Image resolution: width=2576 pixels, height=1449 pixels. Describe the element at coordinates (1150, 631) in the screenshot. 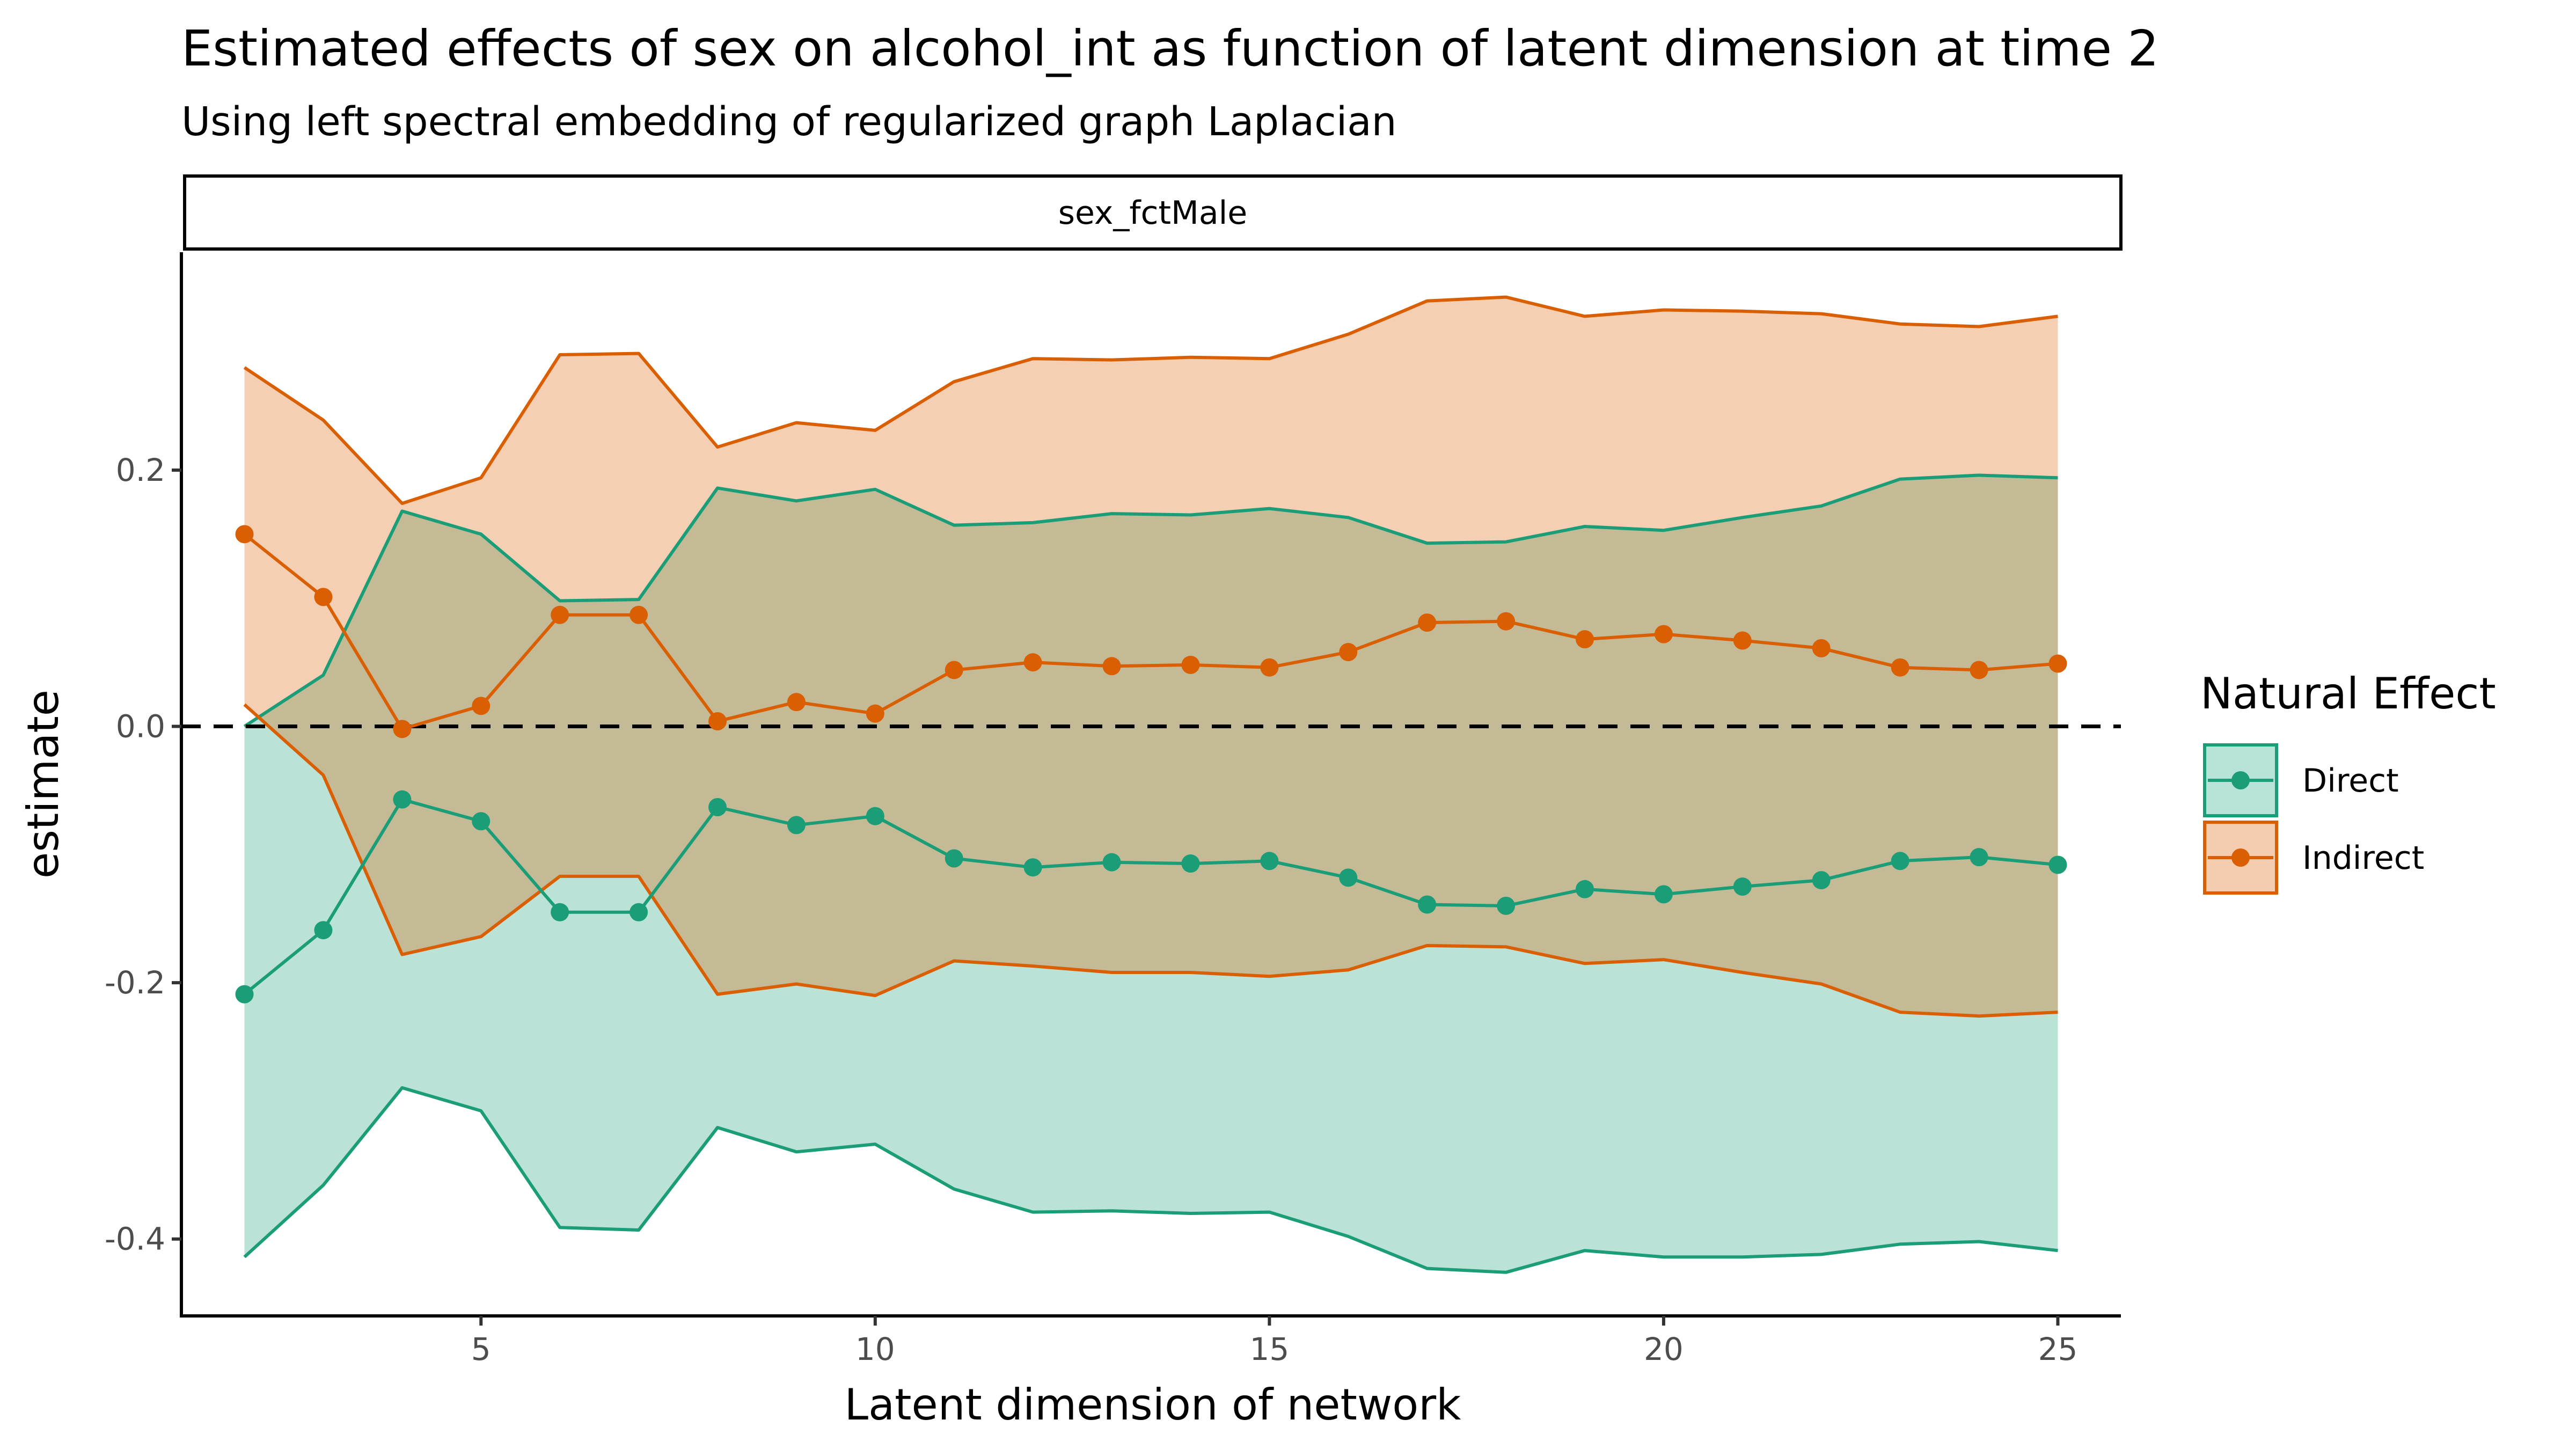

I see `indirect-estimate-line` at that location.